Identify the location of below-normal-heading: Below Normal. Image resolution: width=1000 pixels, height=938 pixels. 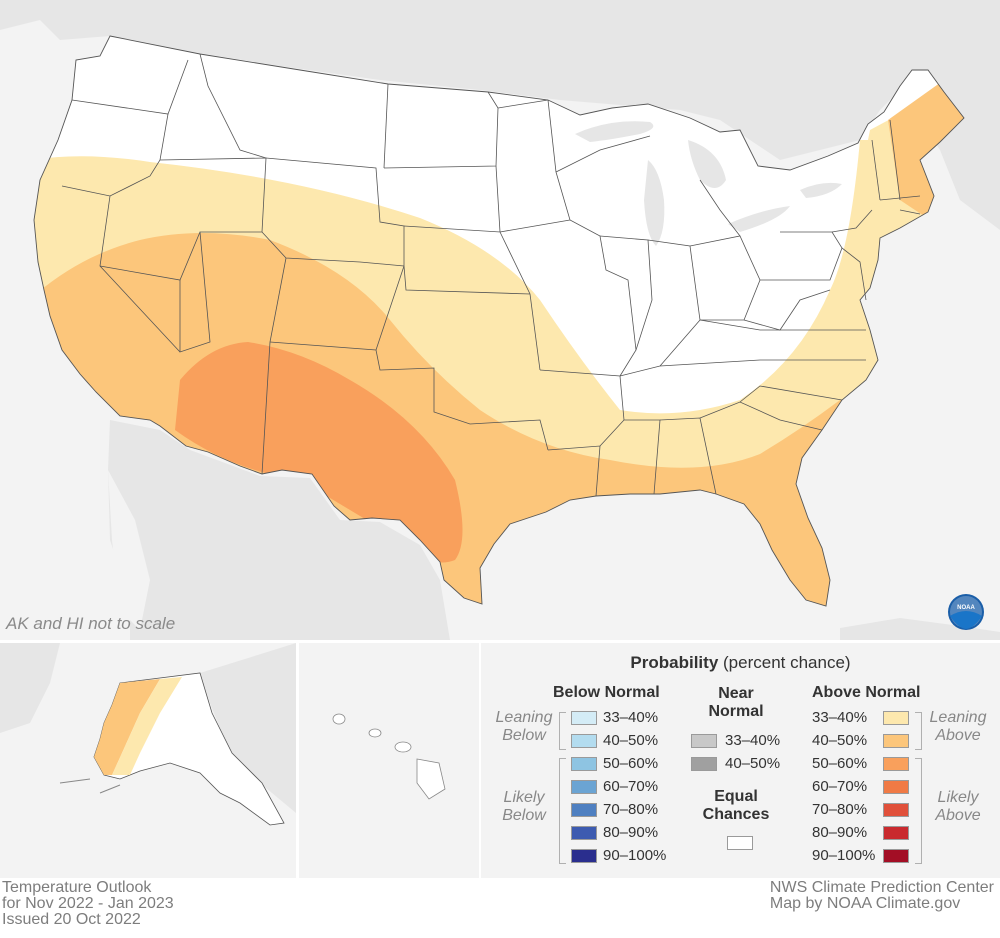
(606, 692).